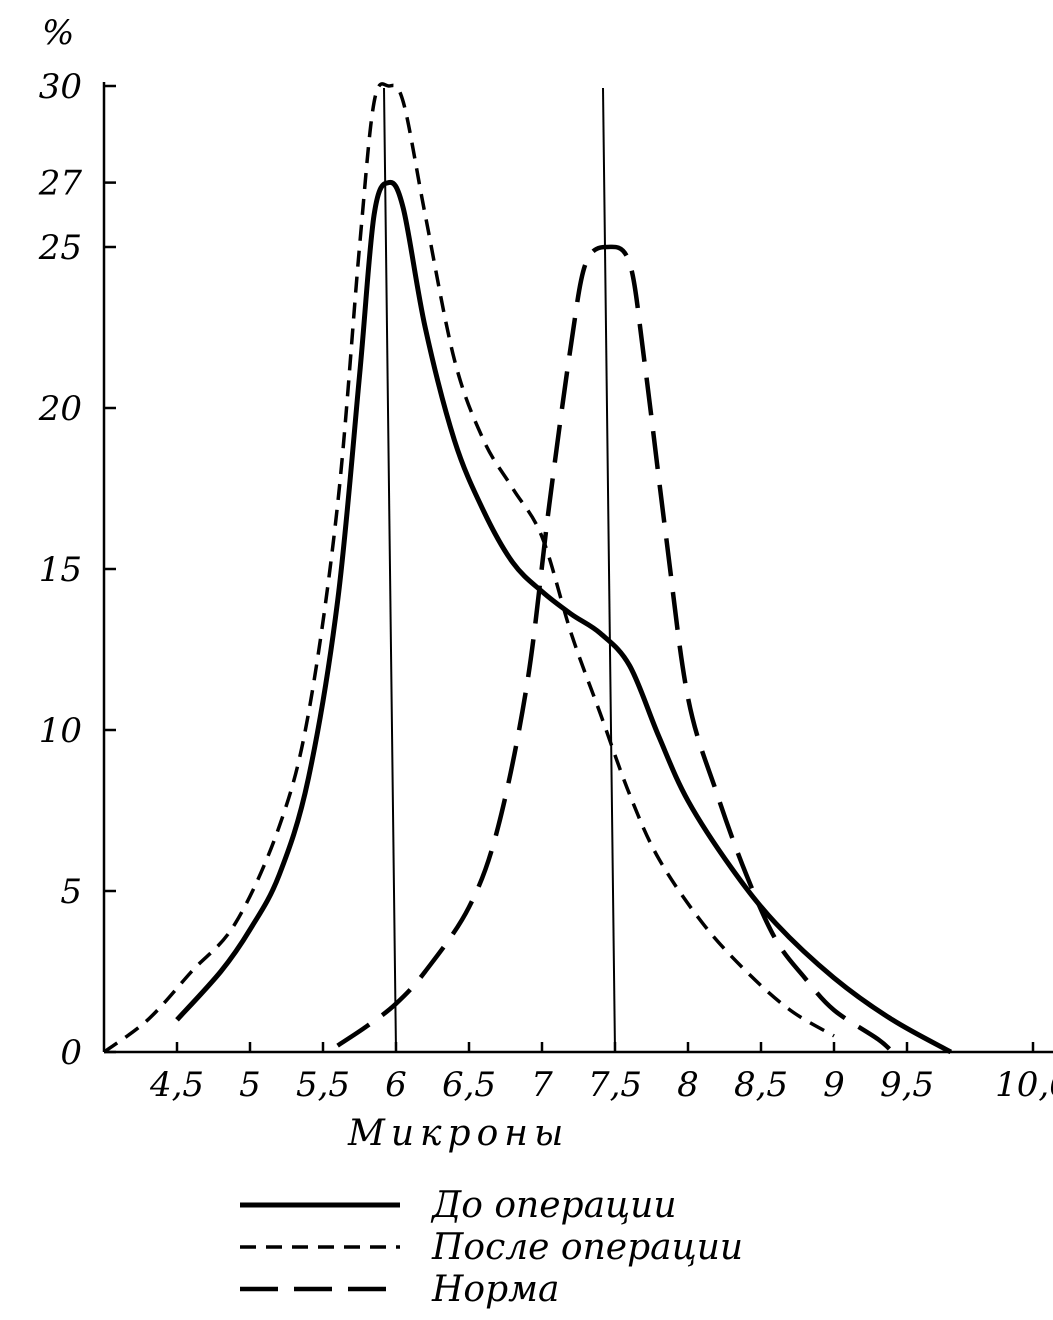  I want to click on y-ticks: 0 5 10 15 20 25 27 30, so click(77, 570).